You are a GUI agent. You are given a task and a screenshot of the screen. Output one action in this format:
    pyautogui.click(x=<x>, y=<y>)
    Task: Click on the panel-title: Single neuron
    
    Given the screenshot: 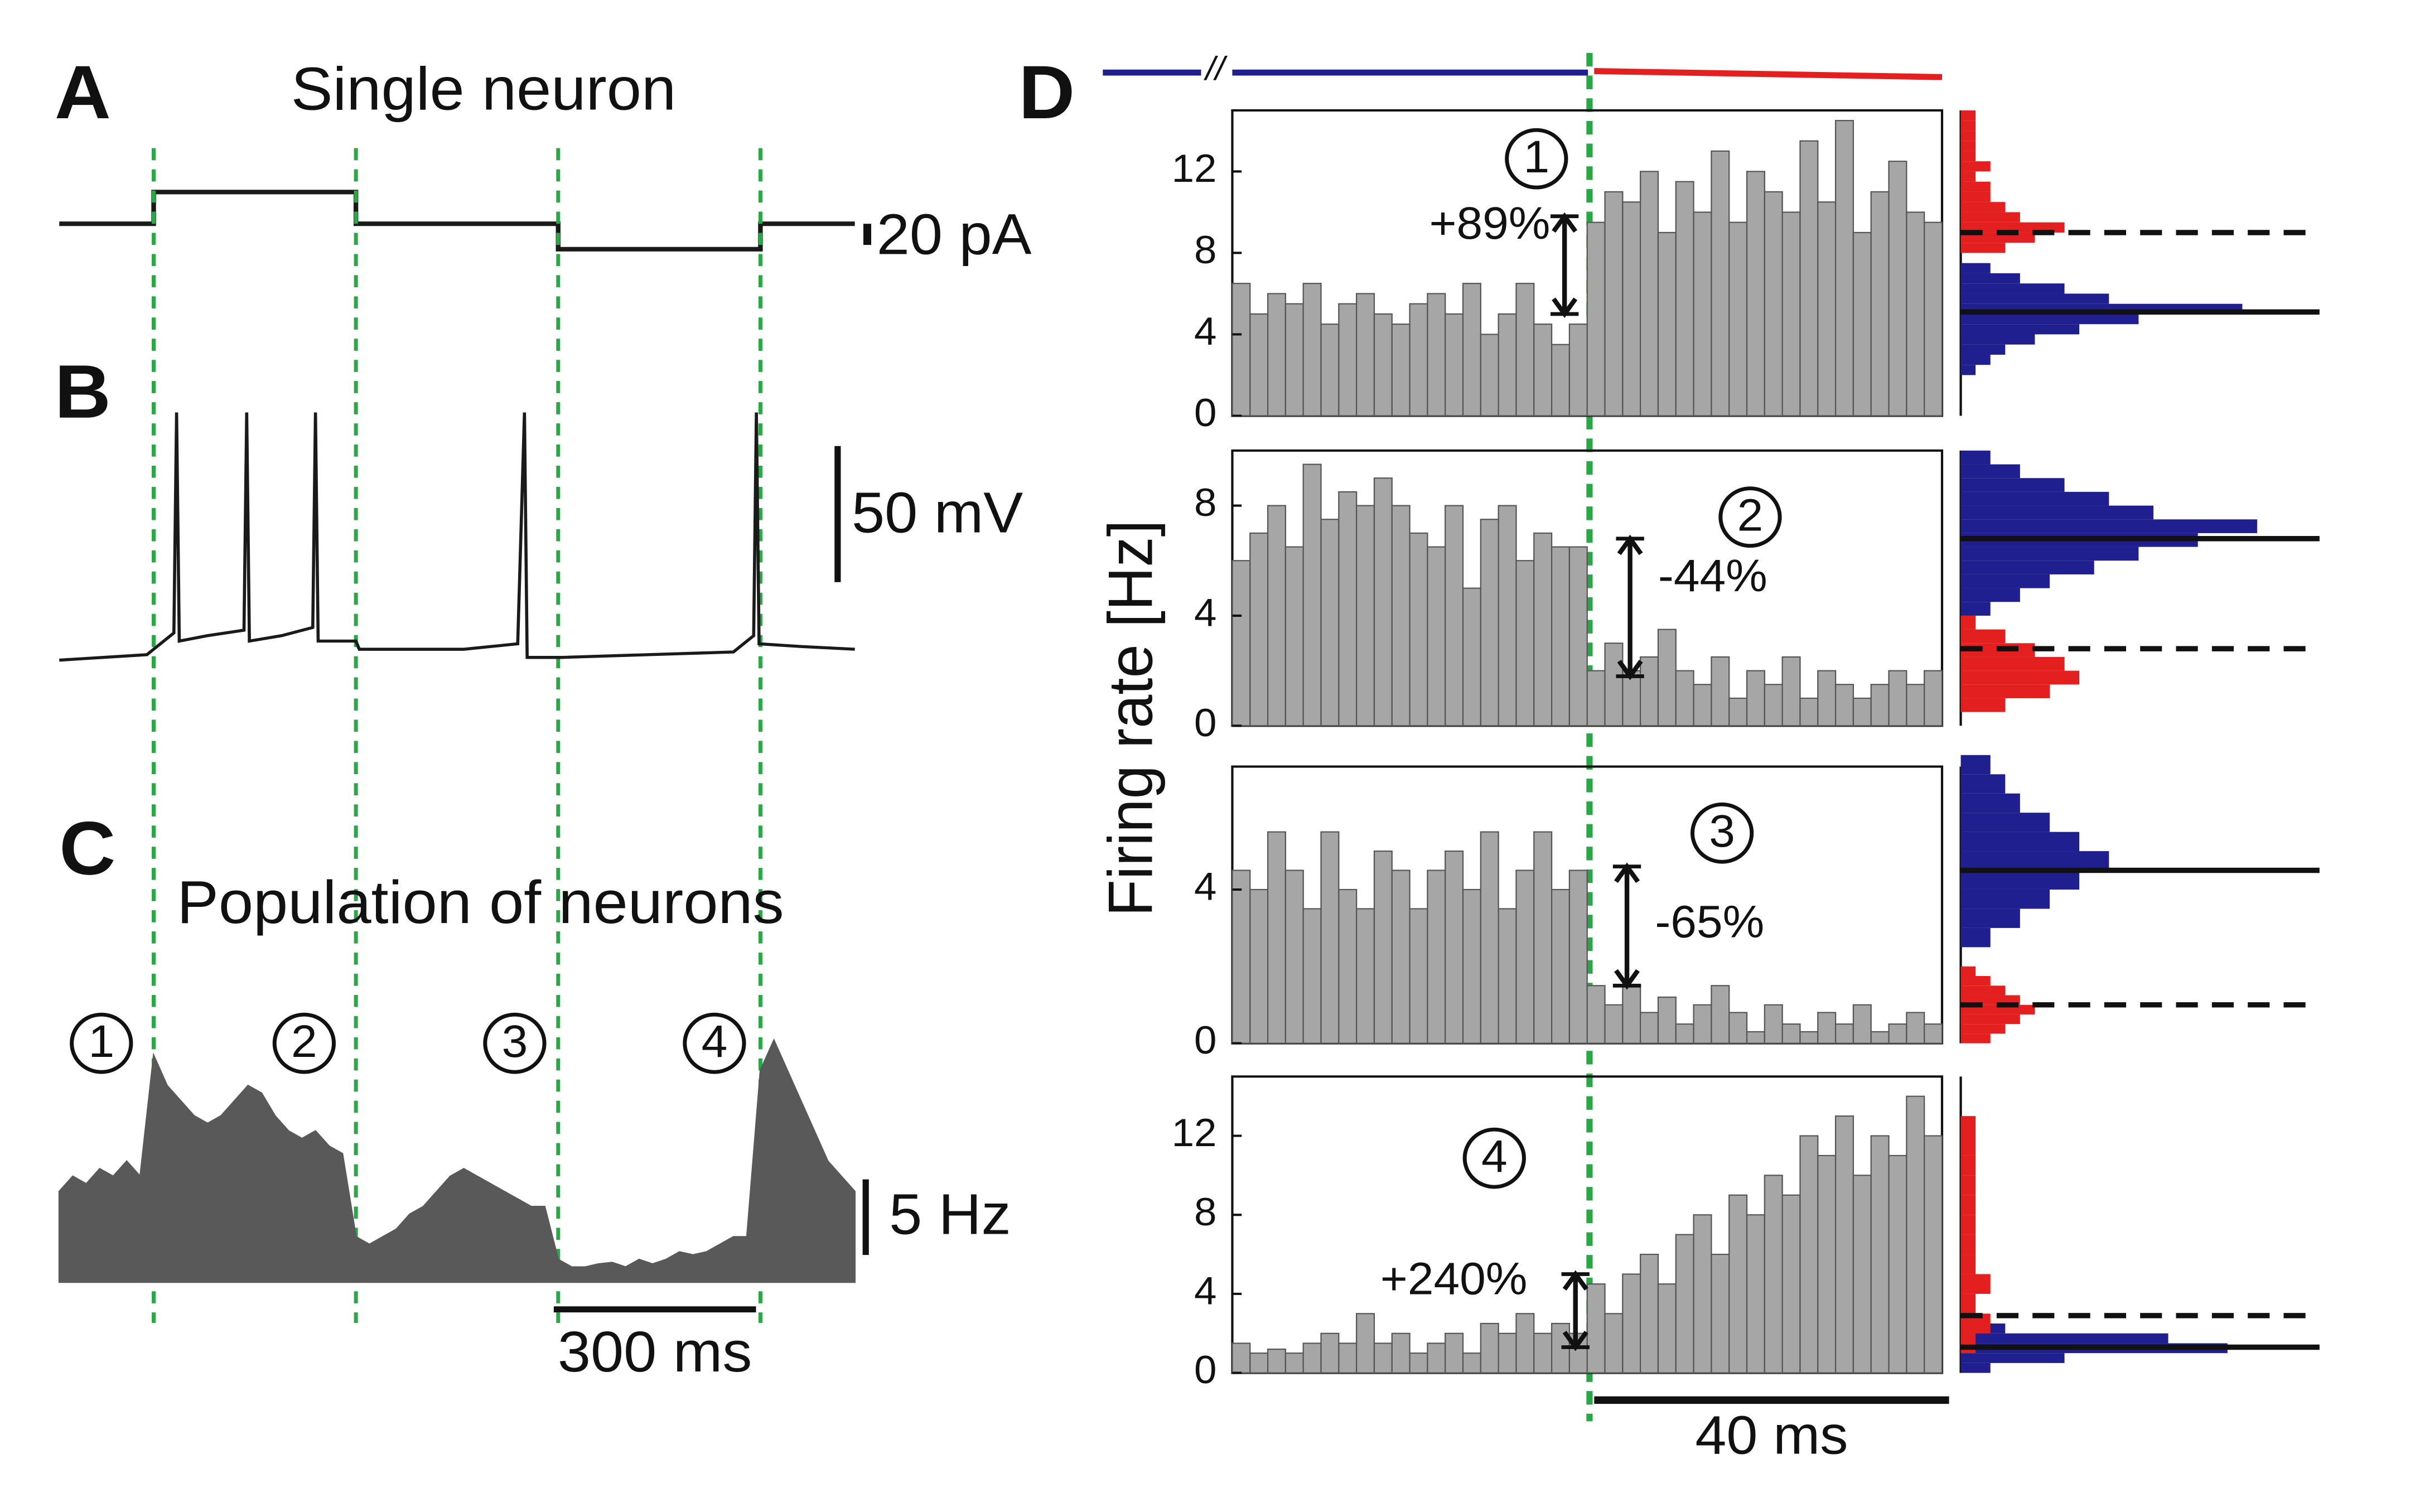 What is the action you would take?
    pyautogui.click(x=484, y=89)
    